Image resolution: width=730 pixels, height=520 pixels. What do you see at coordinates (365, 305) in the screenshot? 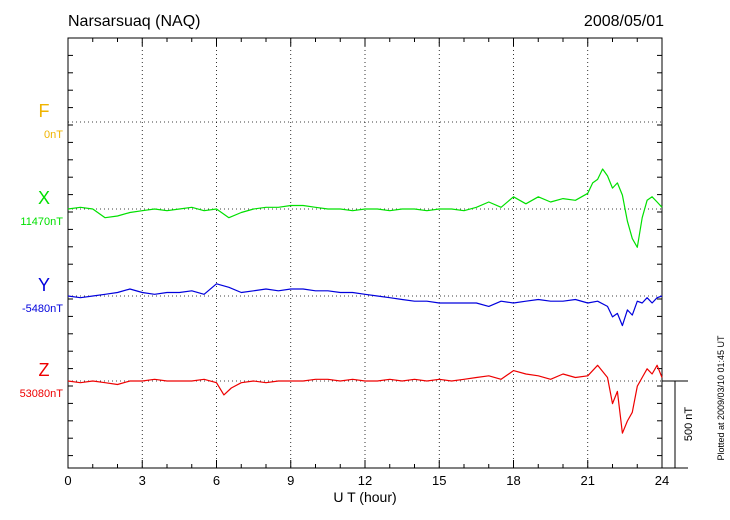
I see `series-line-Y` at bounding box center [365, 305].